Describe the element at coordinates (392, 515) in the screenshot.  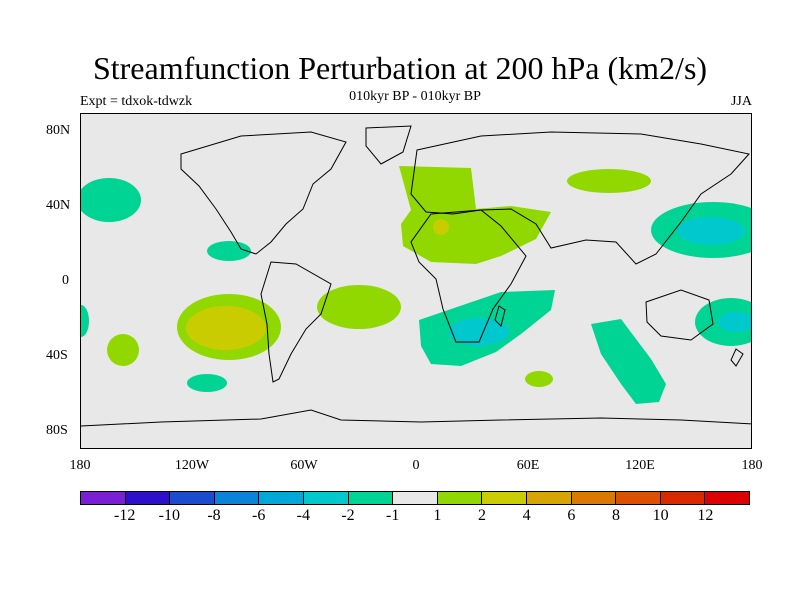
I see `colorbar-label: -1` at that location.